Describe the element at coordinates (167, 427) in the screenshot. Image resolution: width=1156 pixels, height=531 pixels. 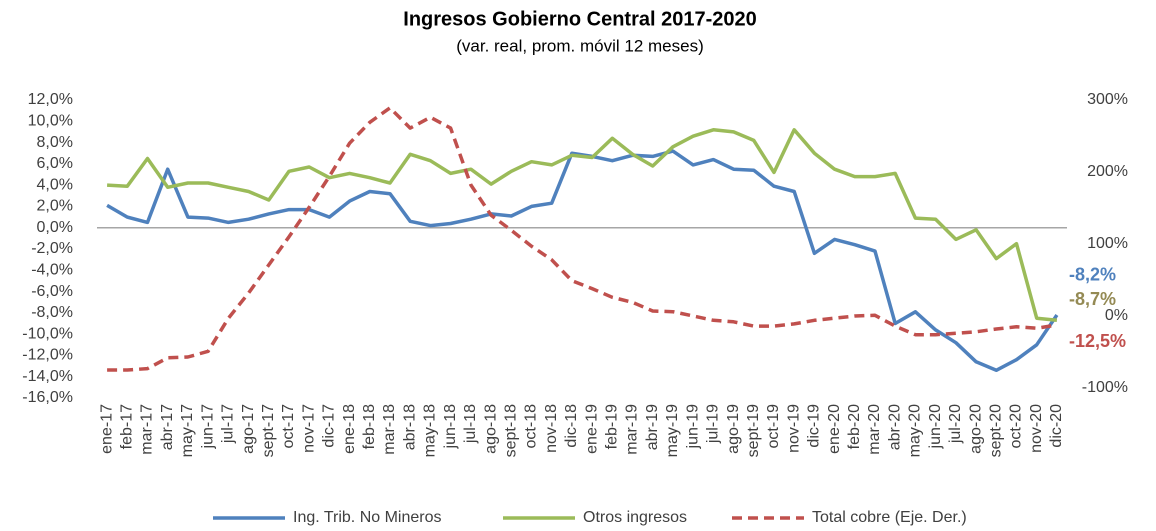
I see `x-tick-label: abr-17` at that location.